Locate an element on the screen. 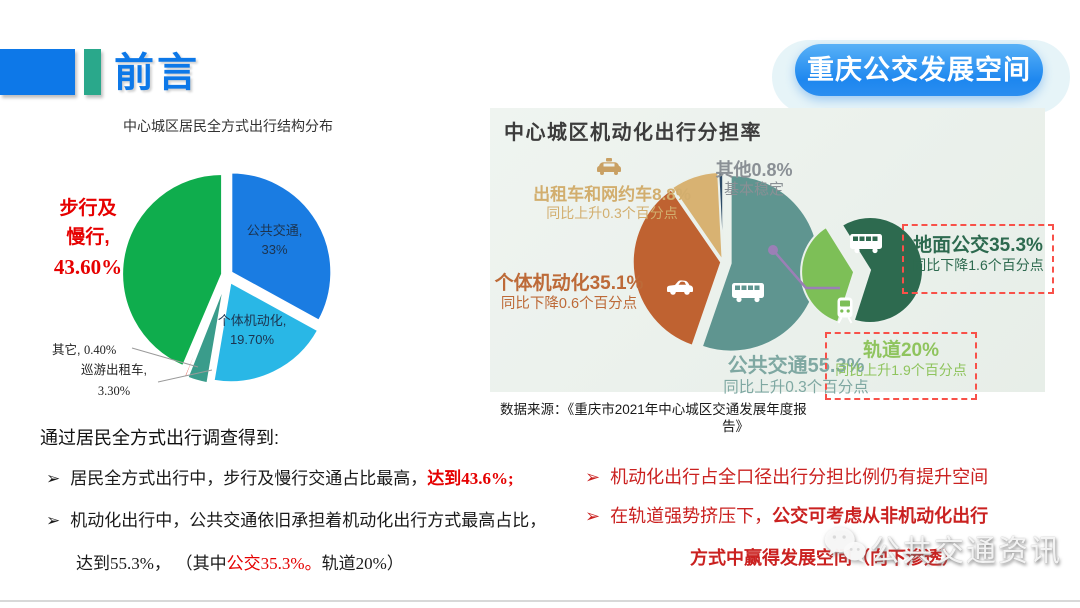 This screenshot has height=608, width=1080. label-walk-slow: 步行及 慢行, 43.60% is located at coordinates (88, 238).